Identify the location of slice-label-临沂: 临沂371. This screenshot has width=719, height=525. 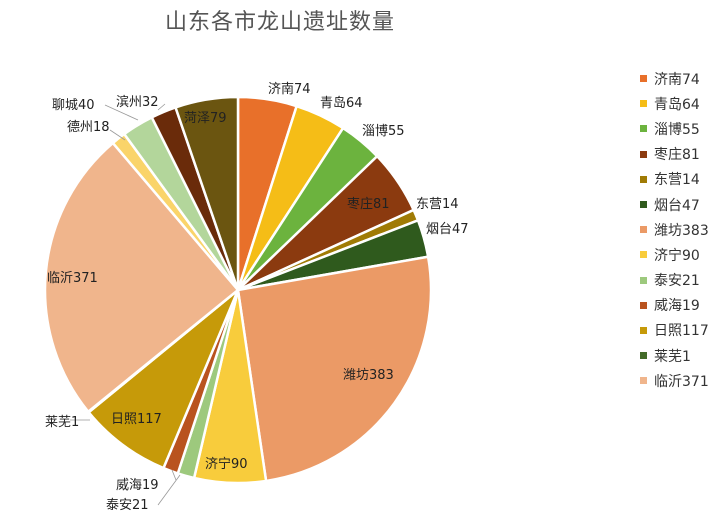
(72, 278).